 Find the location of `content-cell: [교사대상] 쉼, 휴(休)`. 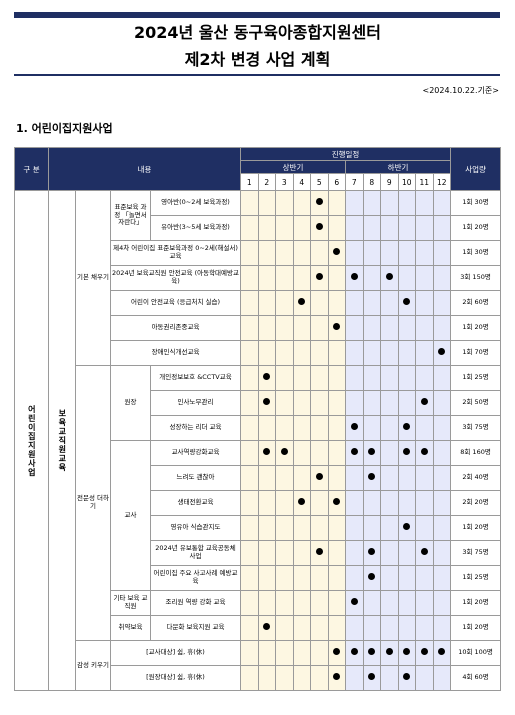

content-cell: [교사대상] 쉼, 휴(休) is located at coordinates (175, 653).